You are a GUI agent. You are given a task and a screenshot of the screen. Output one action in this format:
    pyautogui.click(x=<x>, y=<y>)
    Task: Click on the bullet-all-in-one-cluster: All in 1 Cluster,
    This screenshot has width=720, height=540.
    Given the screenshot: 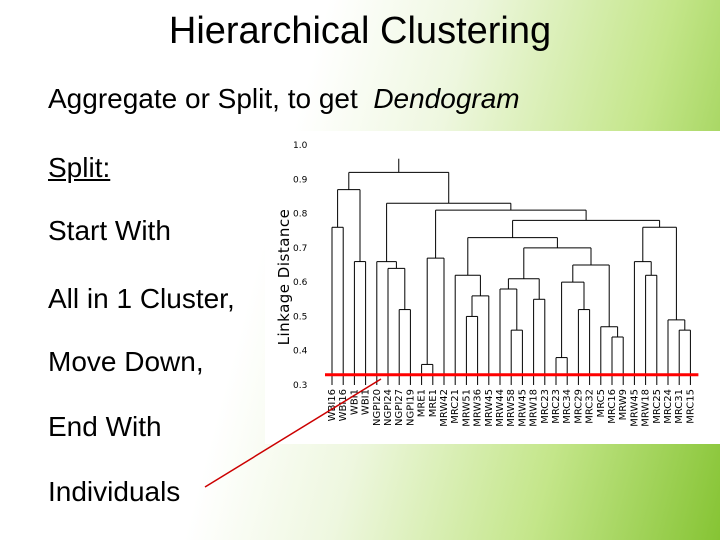 What is the action you would take?
    pyautogui.click(x=141, y=298)
    